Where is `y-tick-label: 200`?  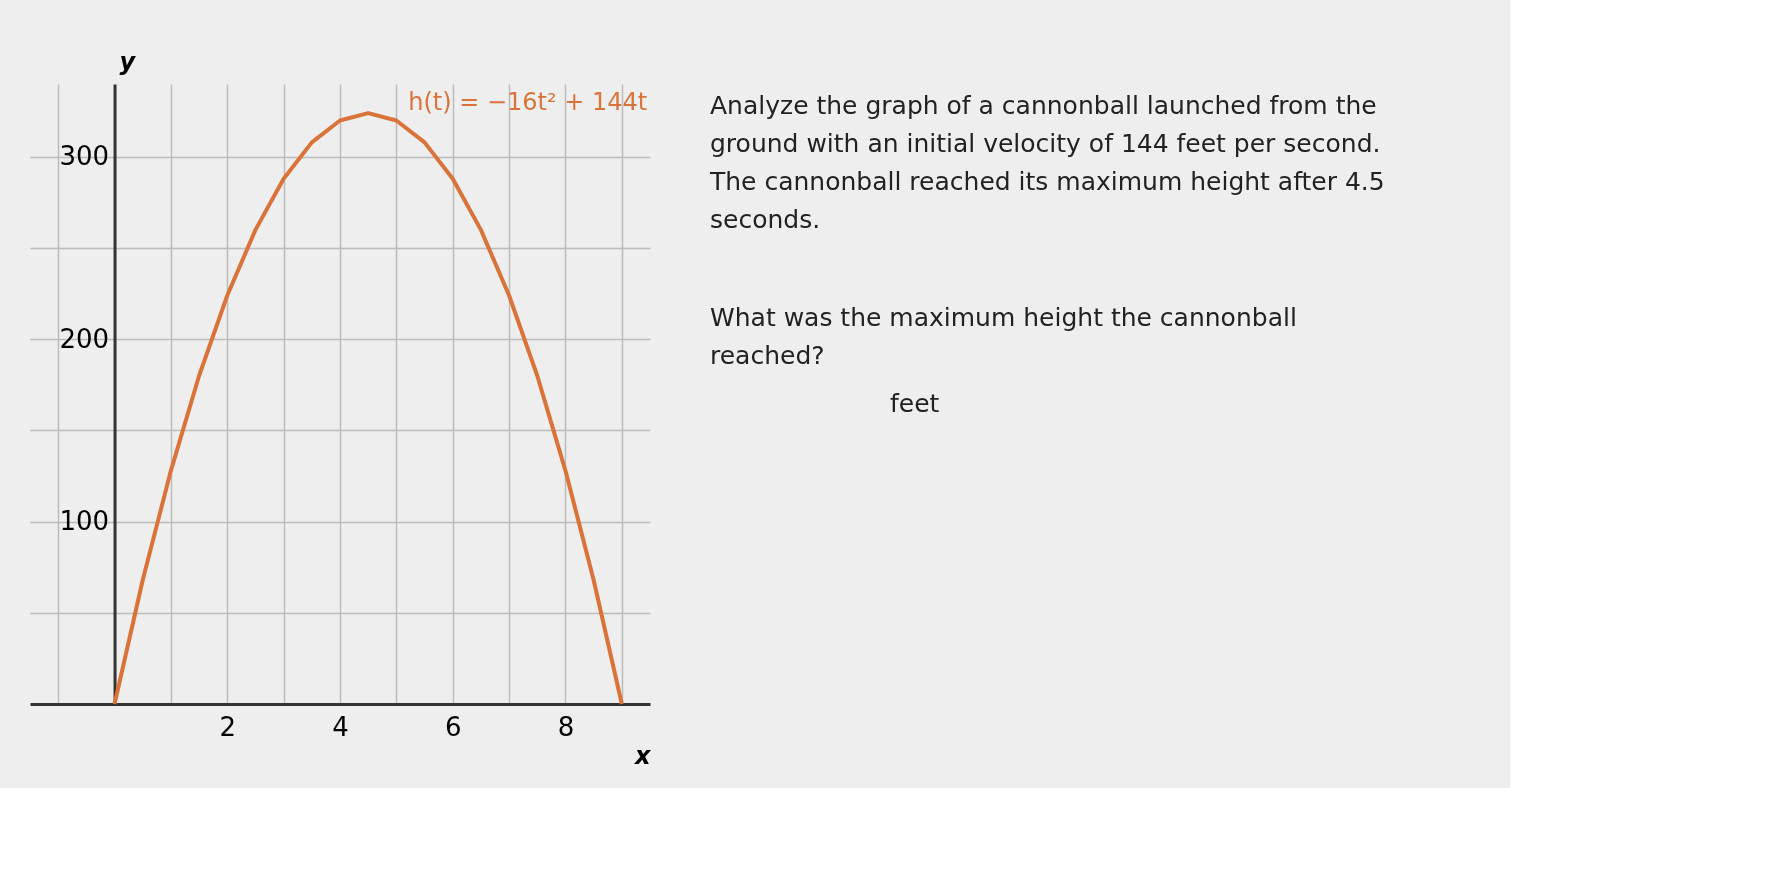
y-tick-label: 200 is located at coordinates (84, 338).